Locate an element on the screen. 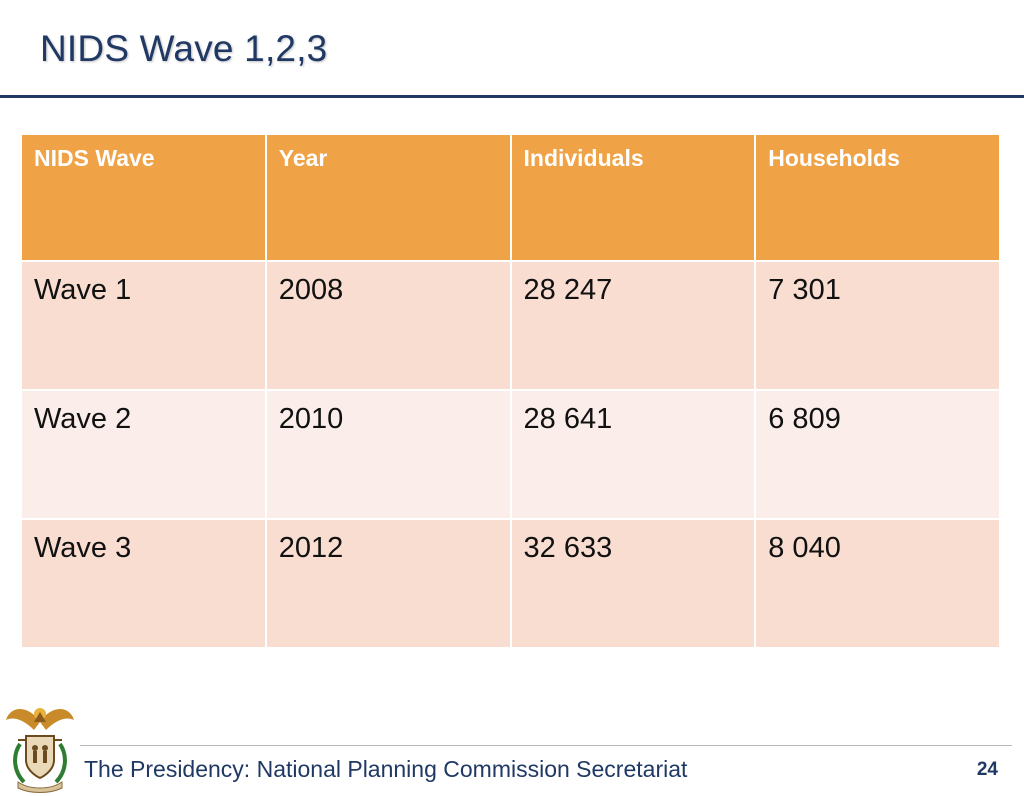 The image size is (1024, 796). header-nids-wave: NIDS Wave is located at coordinates (143, 197).